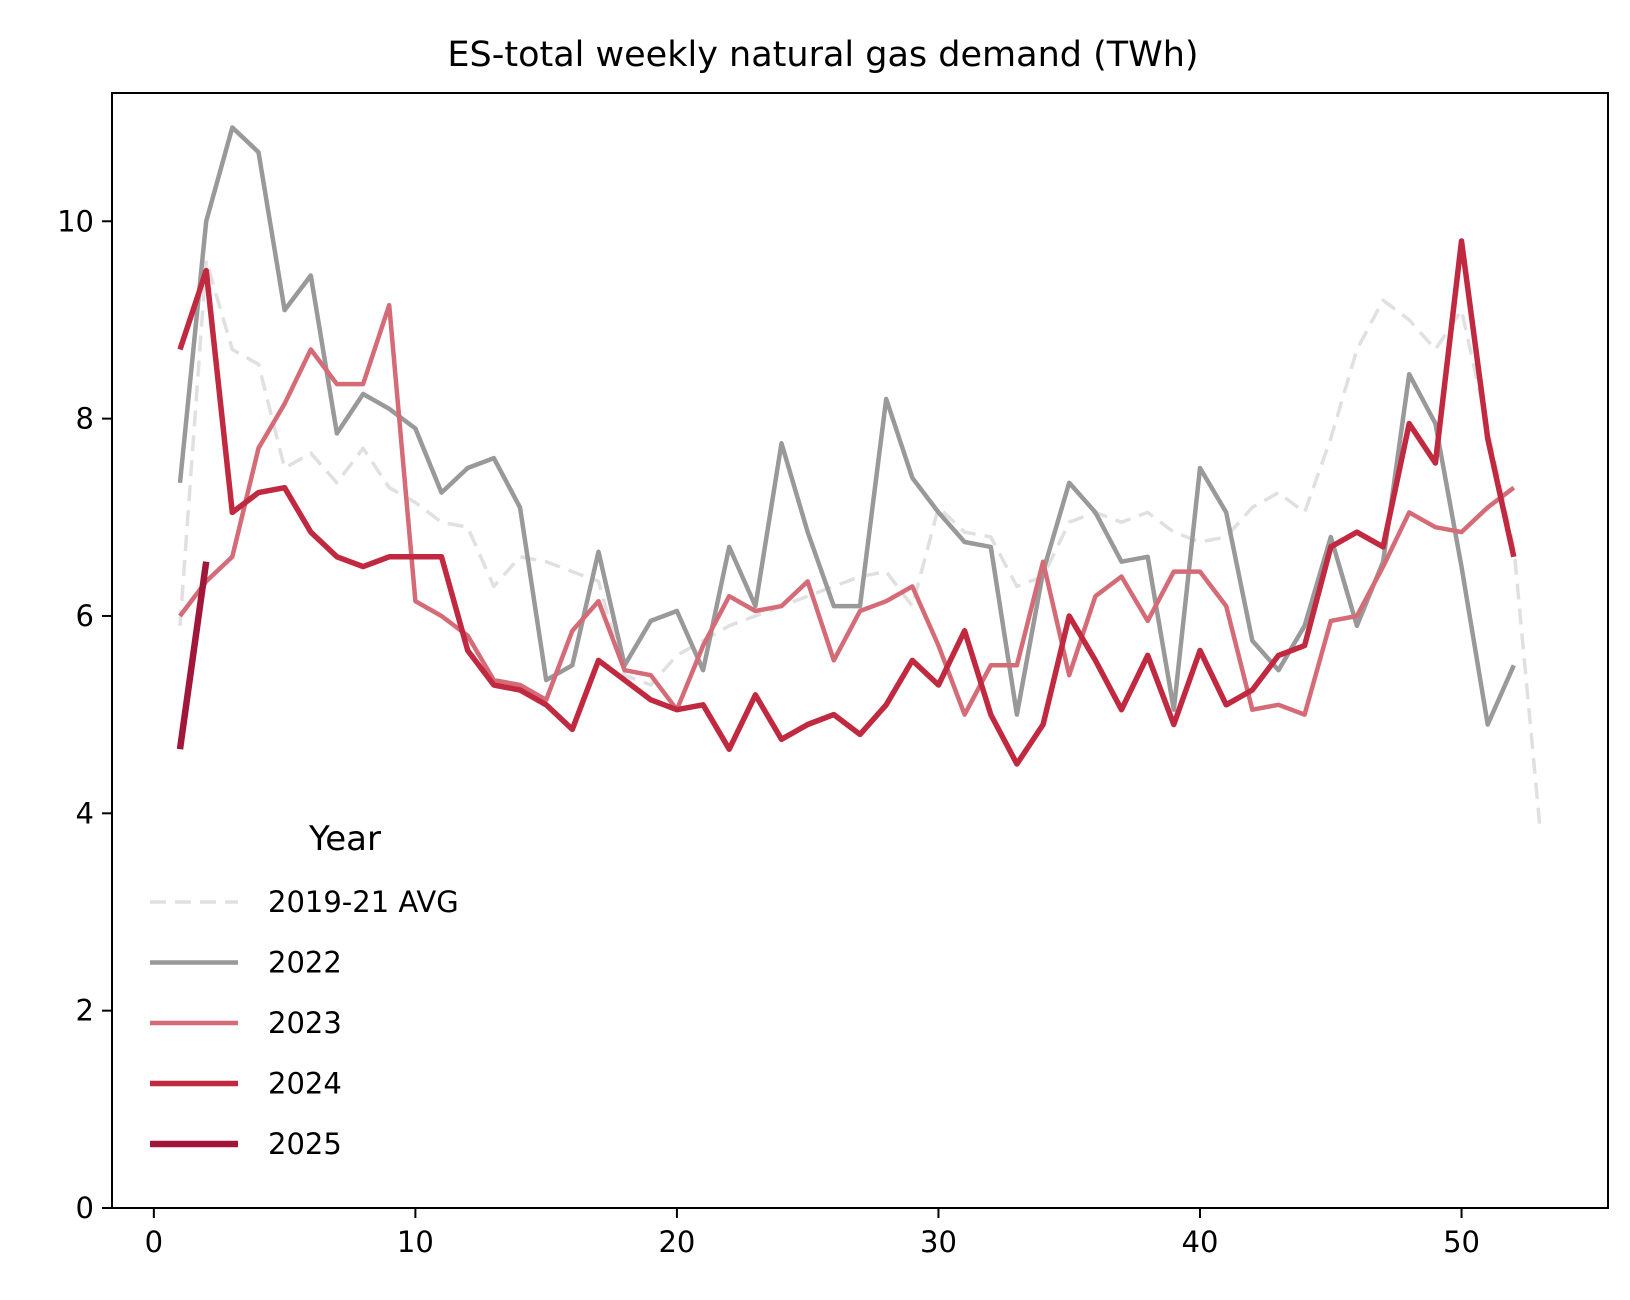  Describe the element at coordinates (415, 1242) in the screenshot. I see `x-tick-label: 10` at that location.